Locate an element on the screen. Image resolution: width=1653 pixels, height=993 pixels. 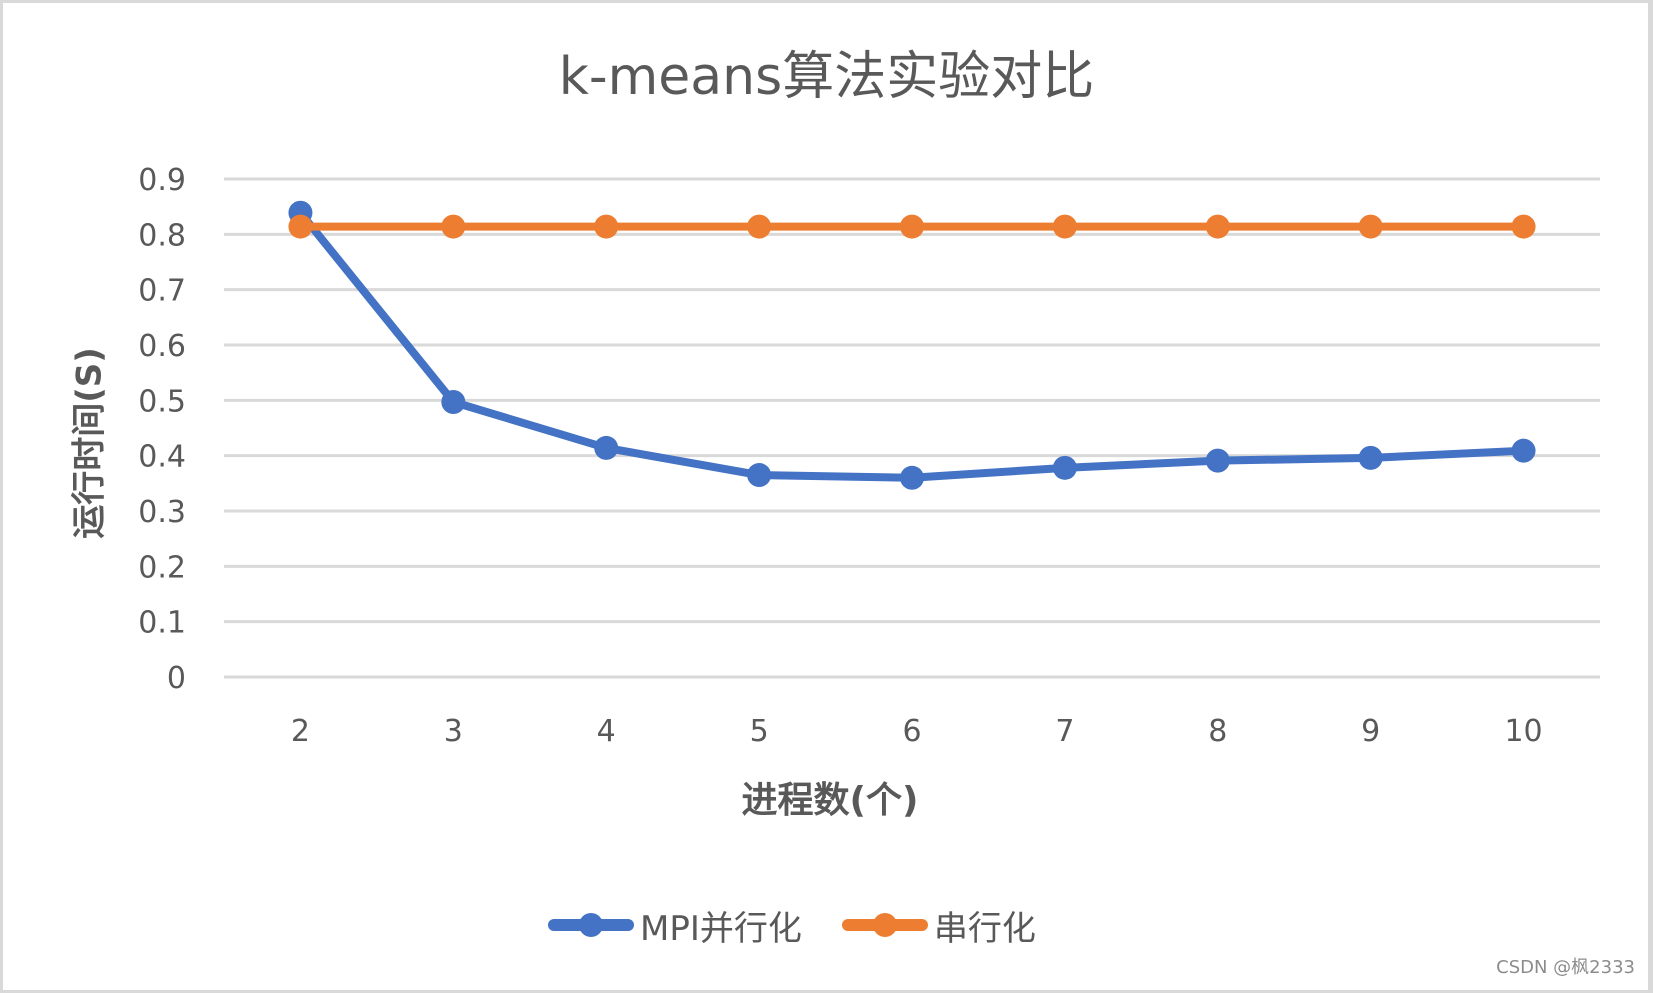
y-tick-label: 0.6 is located at coordinates (162, 346).